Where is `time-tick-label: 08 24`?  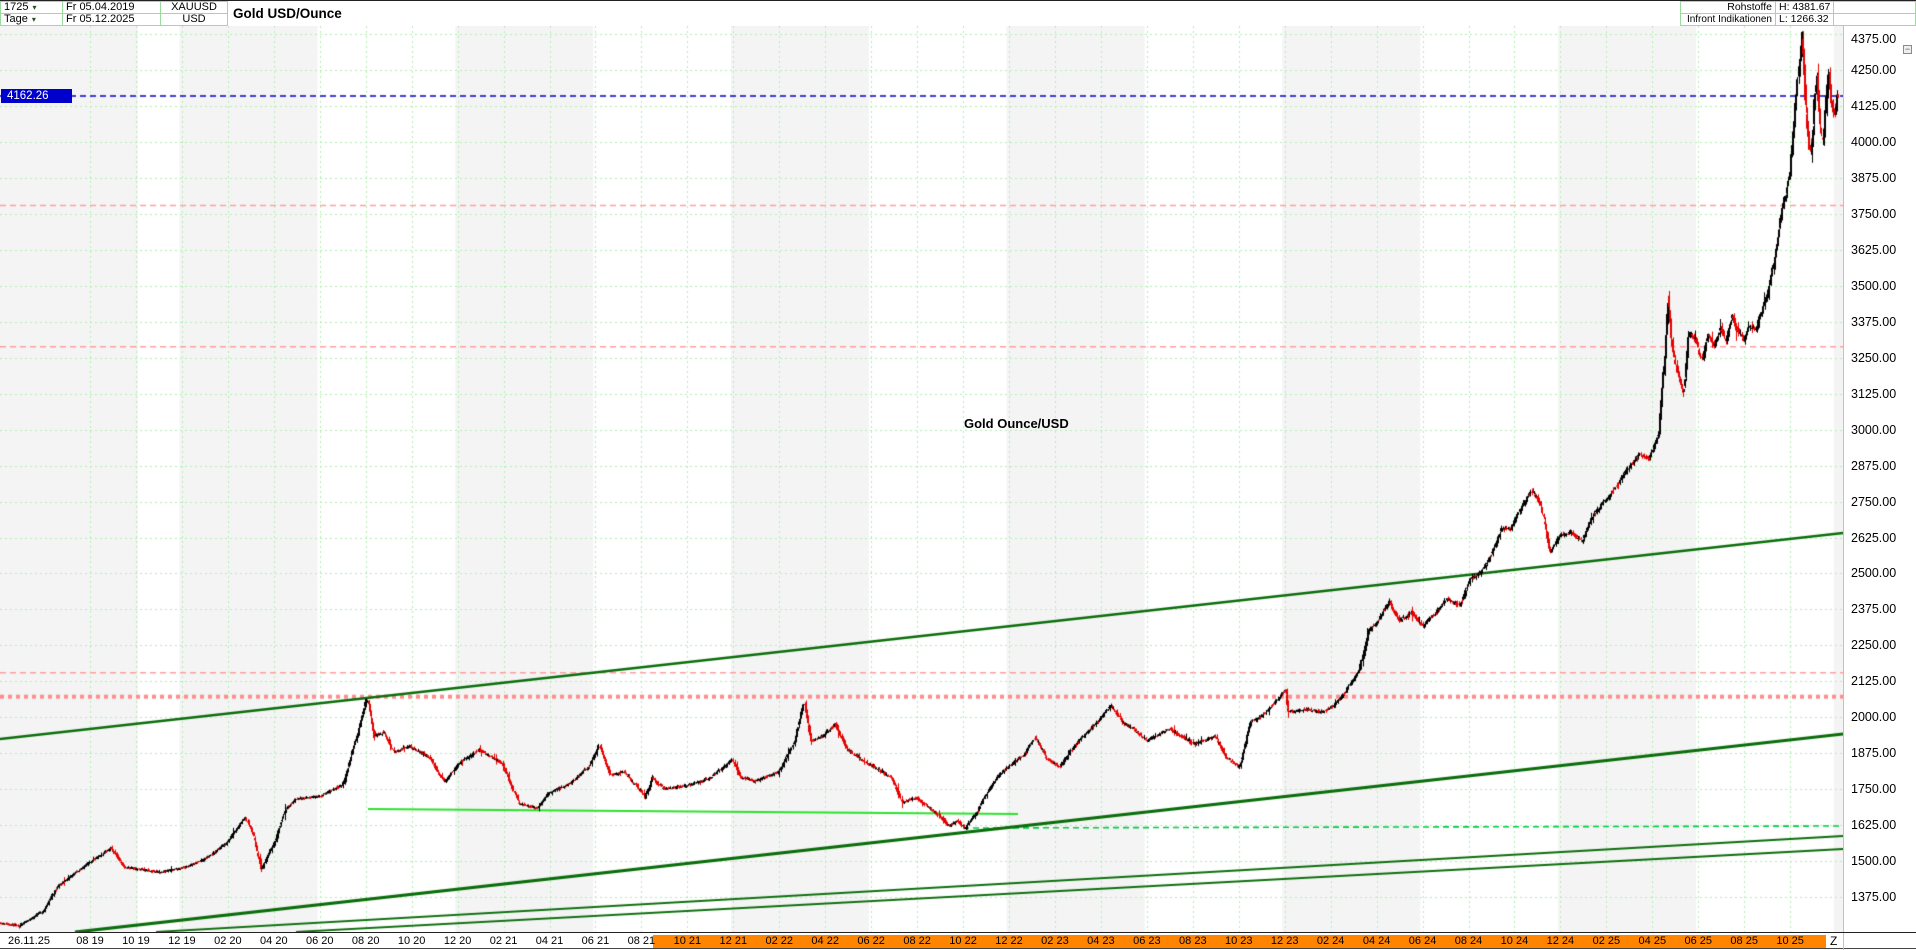 time-tick-label: 08 24 is located at coordinates (1468, 941).